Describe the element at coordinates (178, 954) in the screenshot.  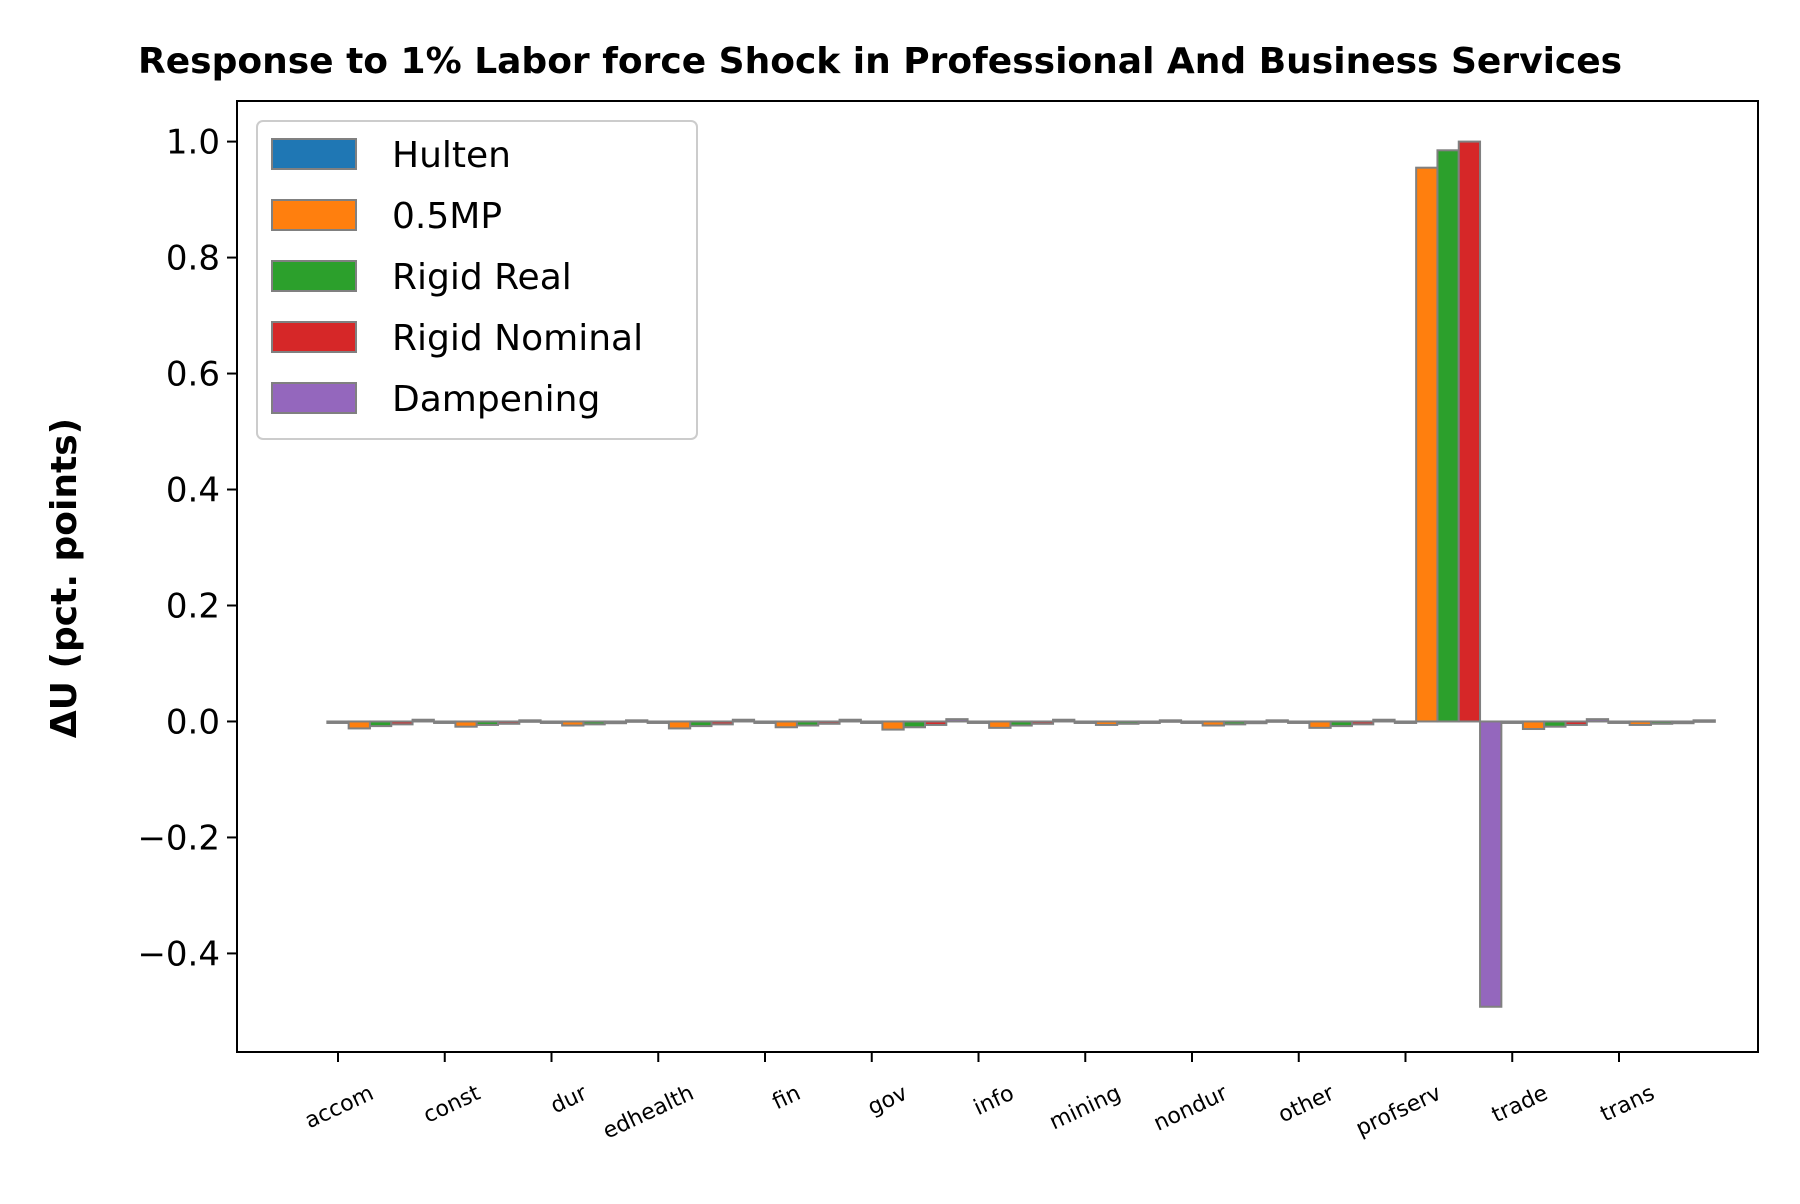
I see `y-tick-label: −0.4` at that location.